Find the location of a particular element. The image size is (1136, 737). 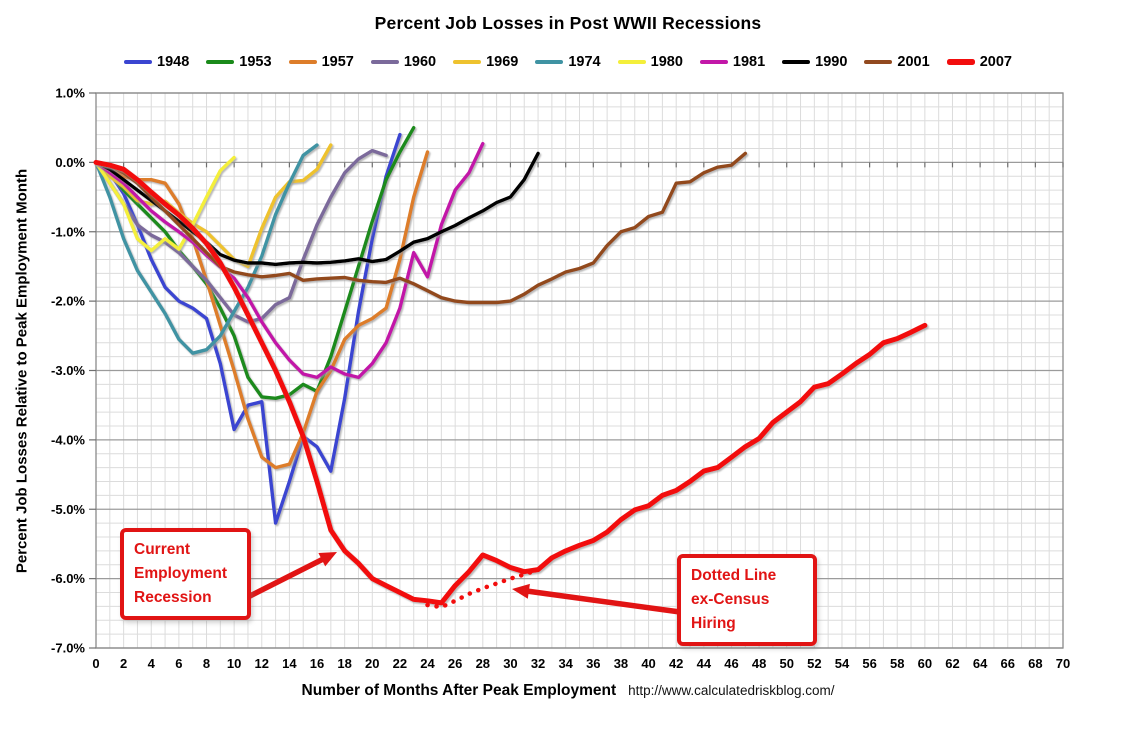

x-tick-label: 14 is located at coordinates (289, 663).